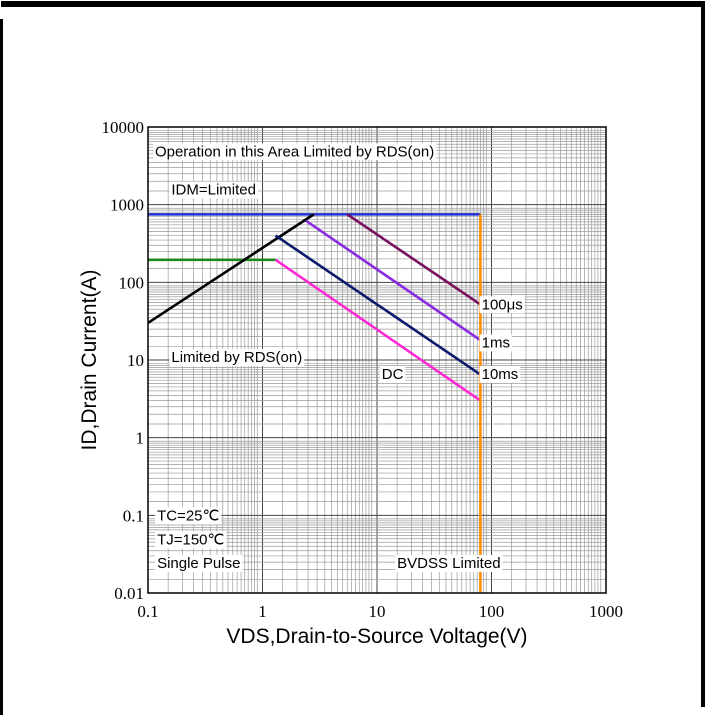 The height and width of the screenshot is (720, 706). I want to click on annotation: Single Pulse, so click(199, 563).